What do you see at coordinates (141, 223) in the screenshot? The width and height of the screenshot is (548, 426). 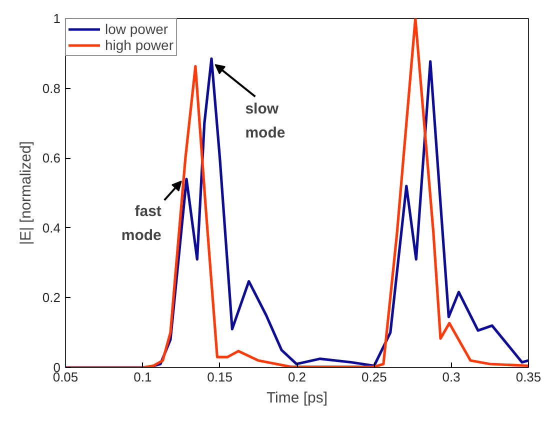 I see `annotation: fast mode` at bounding box center [141, 223].